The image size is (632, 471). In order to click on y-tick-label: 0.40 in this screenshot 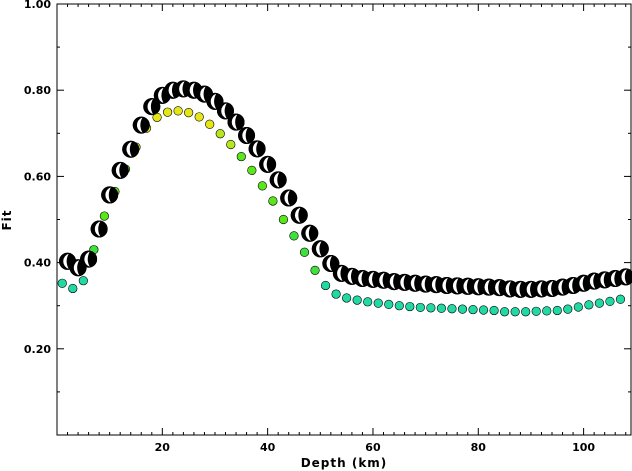, I will do `click(37, 263)`.